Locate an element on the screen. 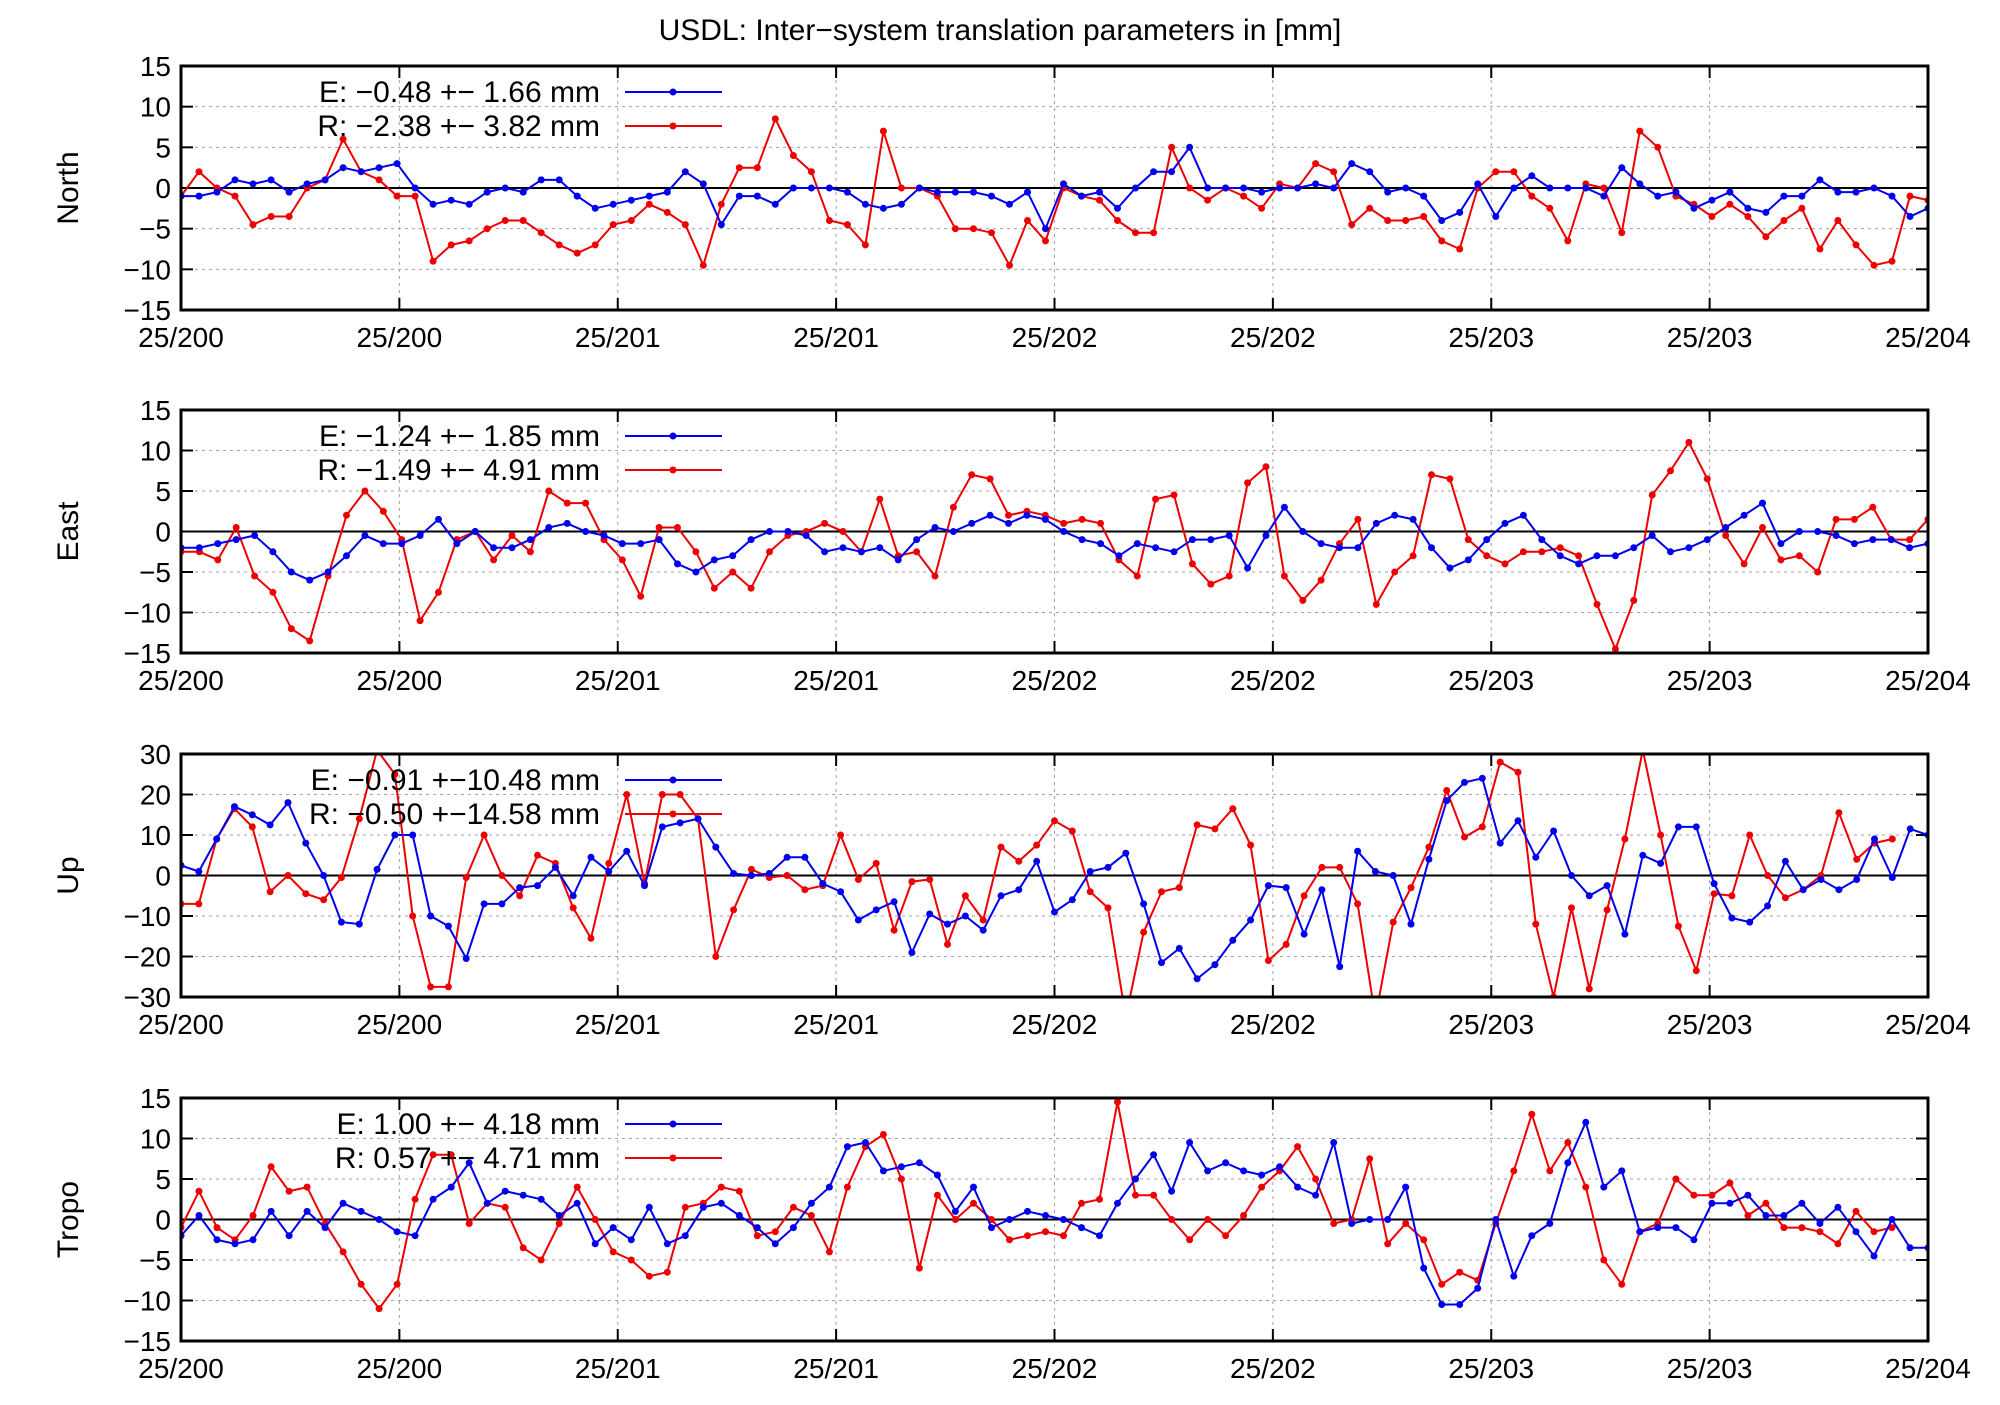 Image resolution: width=2000 pixels, height=1405 pixels. east-y-tick-label: 0 is located at coordinates (163, 532).